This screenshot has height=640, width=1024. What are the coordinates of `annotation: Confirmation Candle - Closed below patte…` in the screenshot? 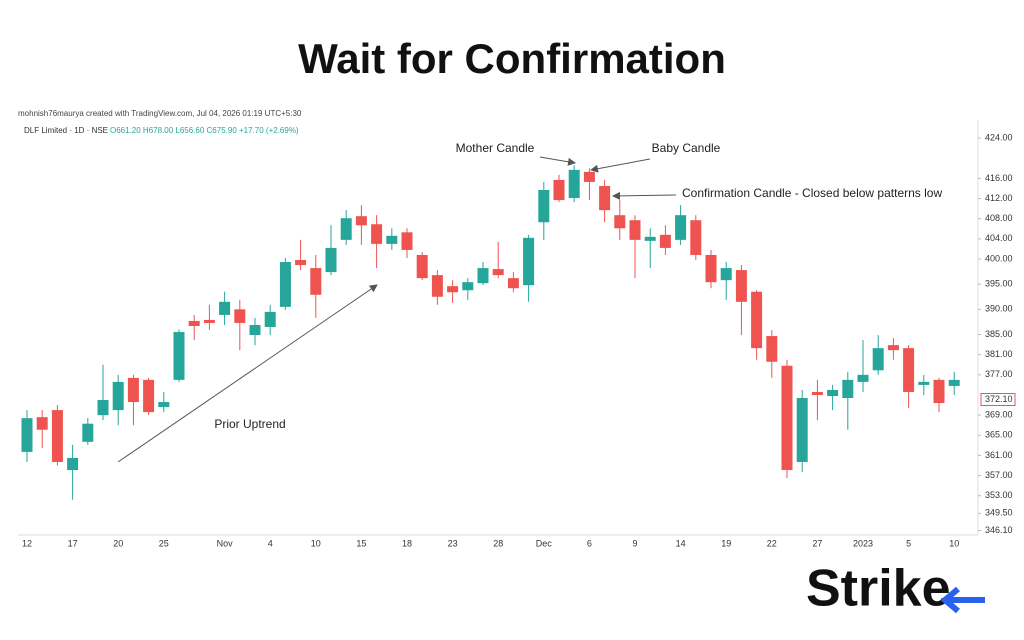 It's located at (812, 193).